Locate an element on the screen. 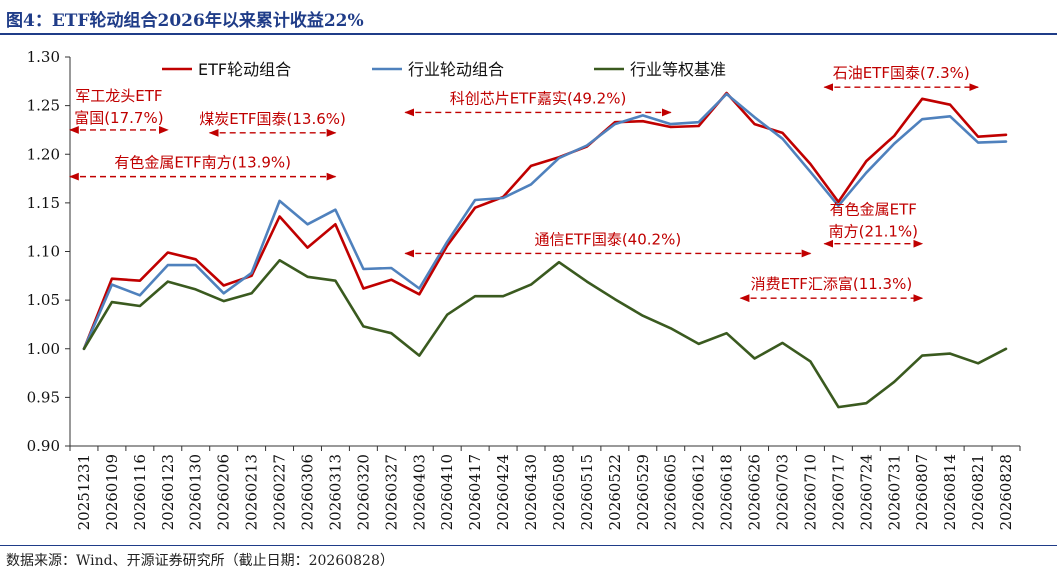  x-tick-label: 20260612 is located at coordinates (699, 492).